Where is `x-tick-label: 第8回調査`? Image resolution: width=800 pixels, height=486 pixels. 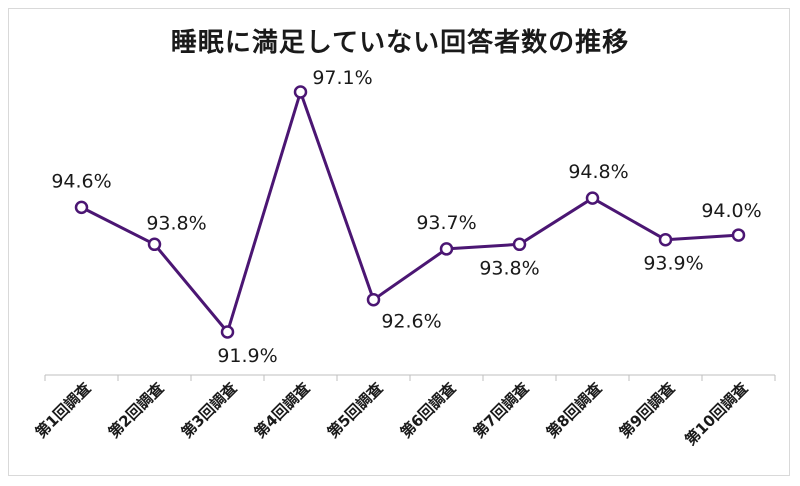 x-tick-label: 第8回調査 is located at coordinates (574, 409).